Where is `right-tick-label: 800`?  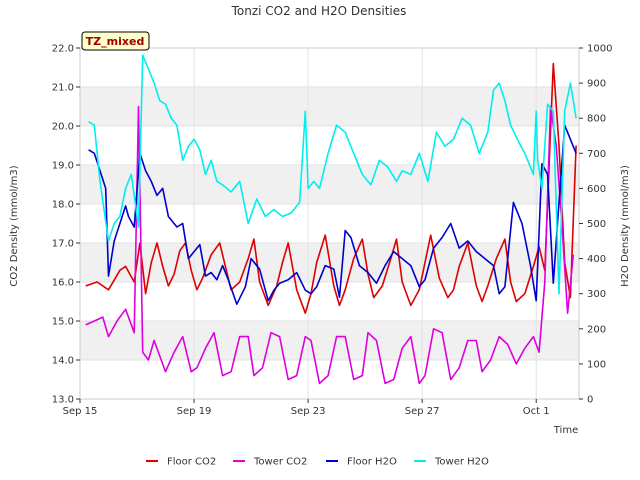 right-tick-label: 800 is located at coordinates (596, 119).